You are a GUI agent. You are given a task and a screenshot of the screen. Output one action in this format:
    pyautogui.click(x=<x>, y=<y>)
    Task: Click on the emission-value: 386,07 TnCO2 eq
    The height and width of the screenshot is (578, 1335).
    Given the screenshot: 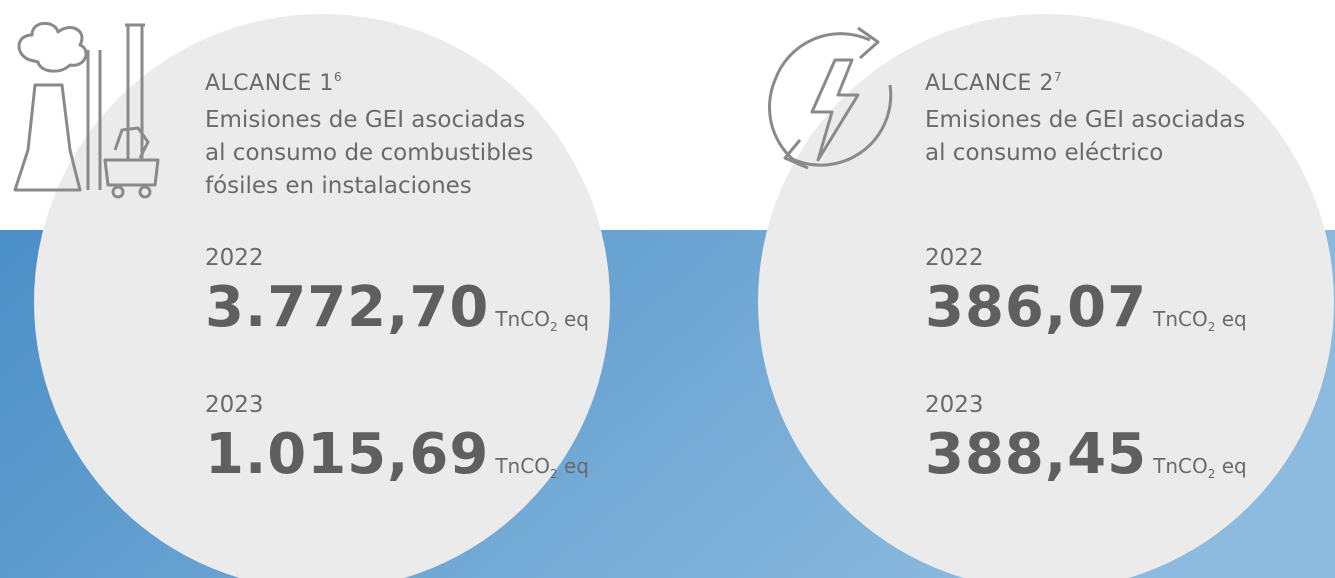 What is the action you would take?
    pyautogui.click(x=1086, y=307)
    